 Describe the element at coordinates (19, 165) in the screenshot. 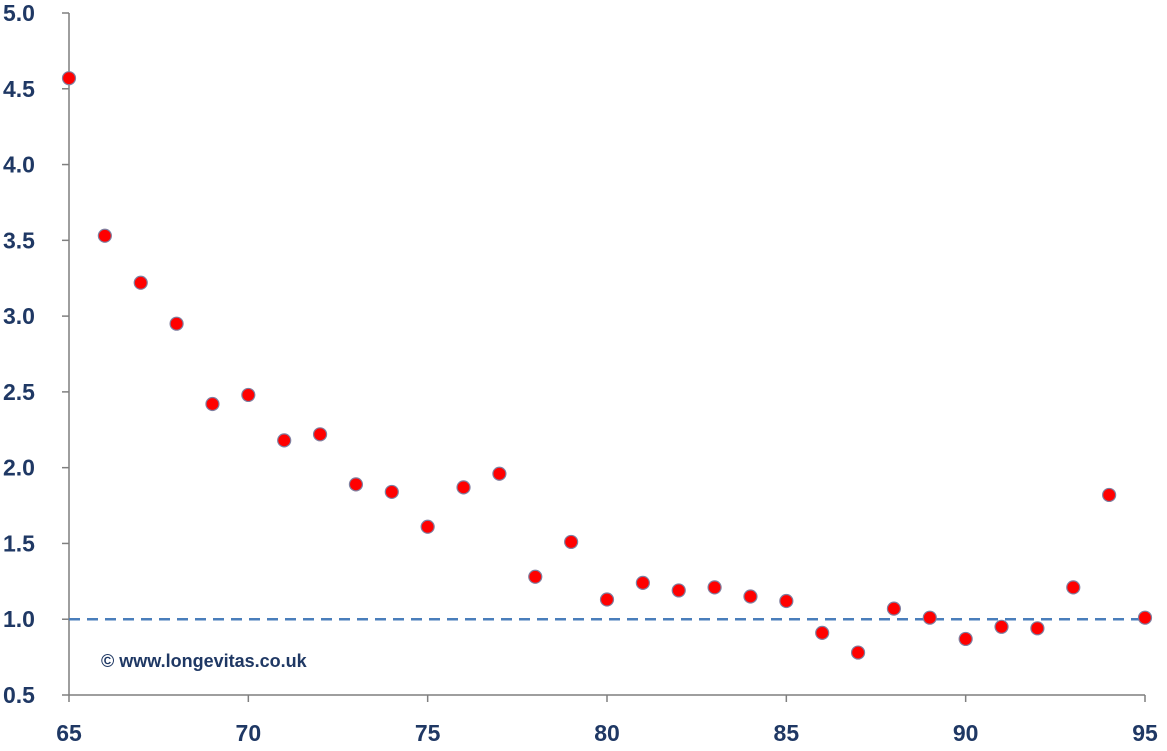

I see `y-tick-label: 4.0` at that location.